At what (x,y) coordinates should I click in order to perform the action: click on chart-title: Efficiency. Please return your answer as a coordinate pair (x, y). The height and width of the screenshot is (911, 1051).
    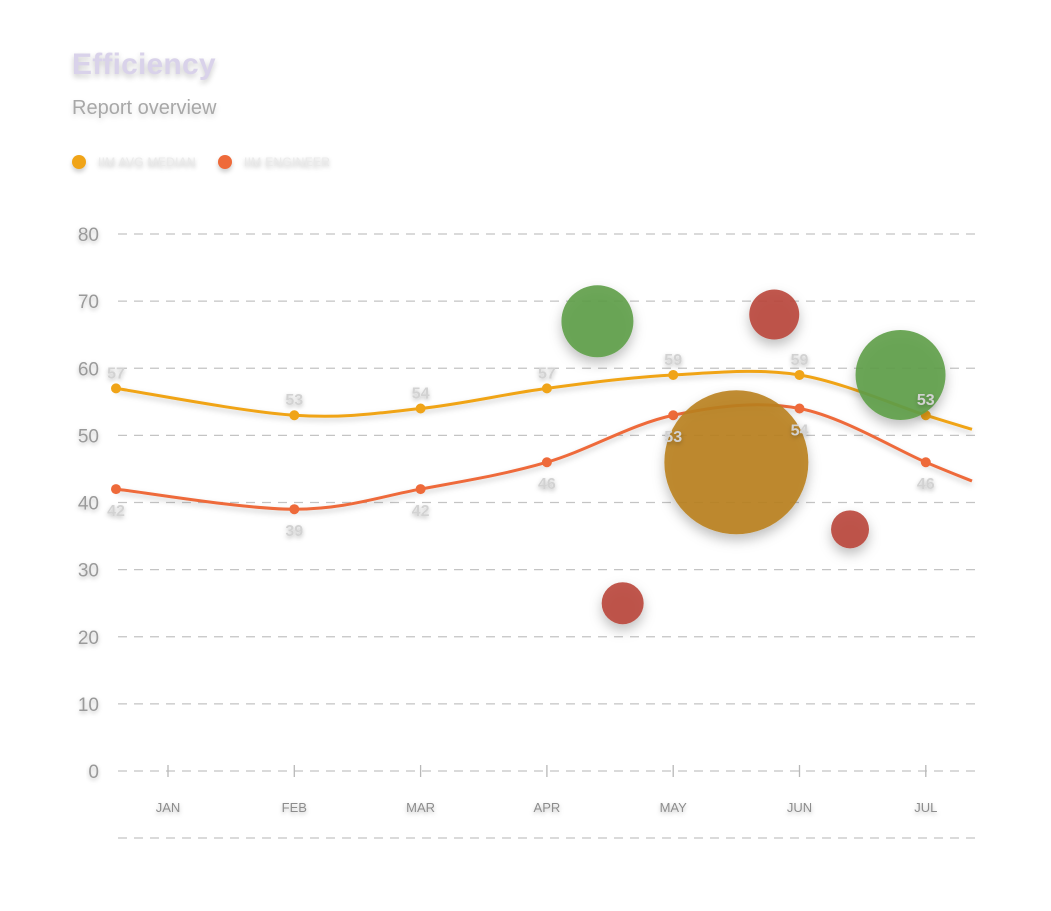
    Looking at the image, I should click on (144, 64).